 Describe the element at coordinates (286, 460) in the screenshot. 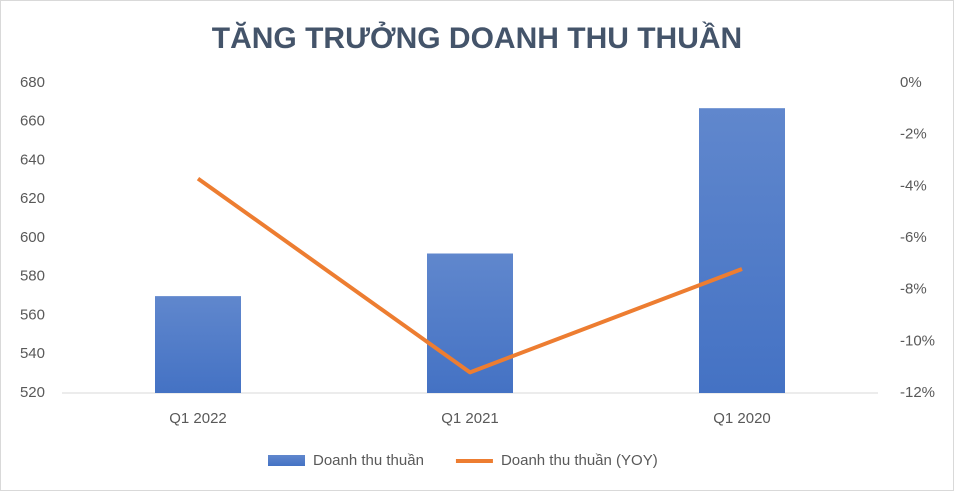

I see `legend-swatch` at that location.